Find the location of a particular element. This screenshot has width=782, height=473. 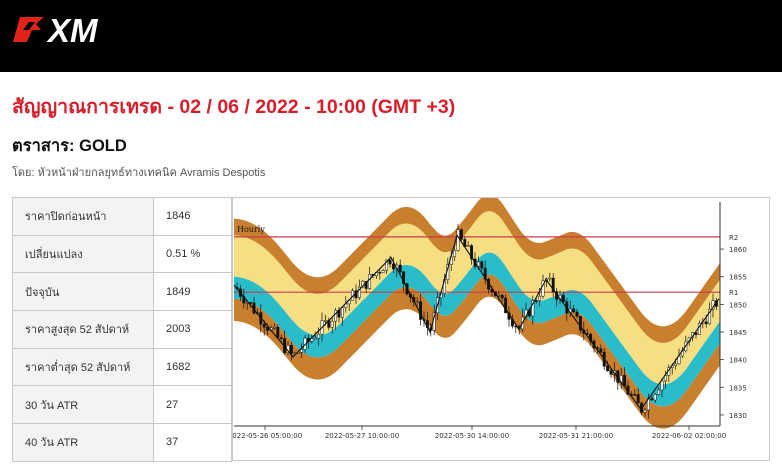

y-tick-label: 1850 is located at coordinates (738, 305).